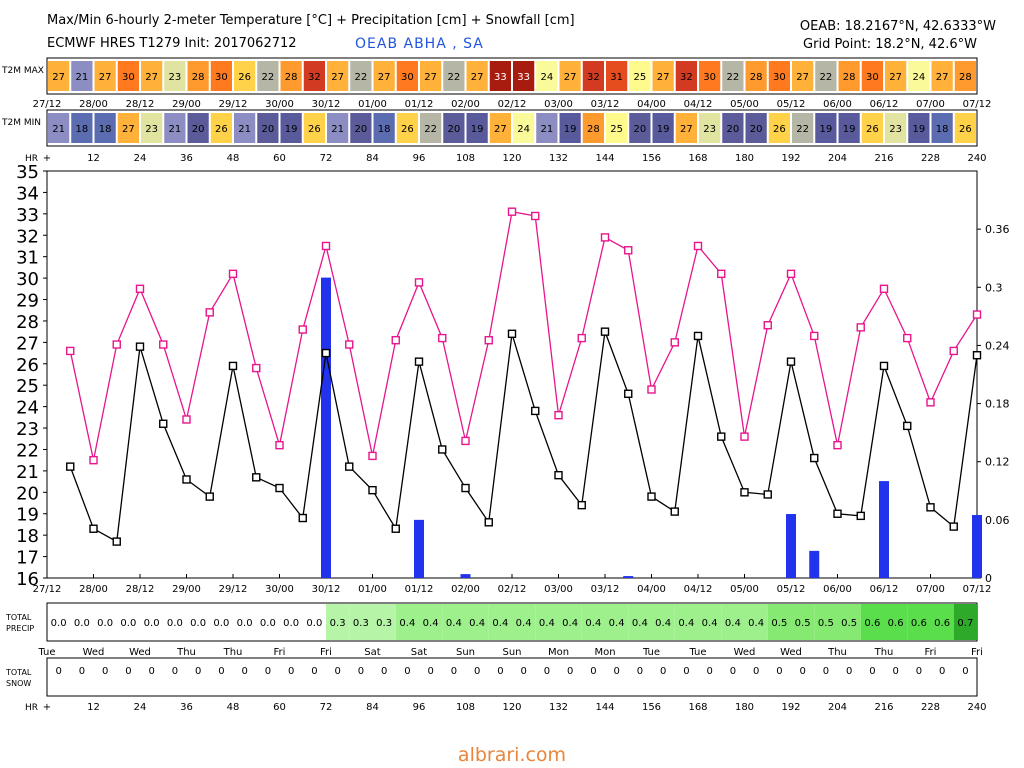 Image resolution: width=1024 pixels, height=768 pixels. I want to click on date-tick-top: 05/00, so click(744, 104).